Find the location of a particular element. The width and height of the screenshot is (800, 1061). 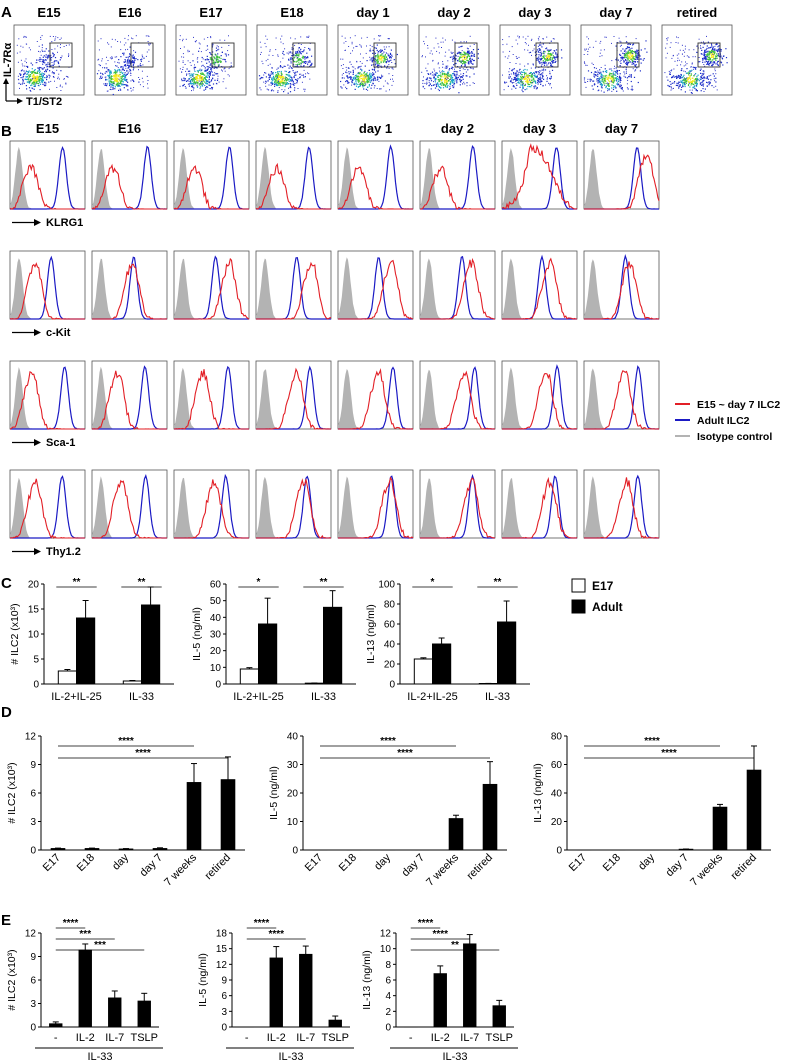

col-header-a-0: E15 is located at coordinates (48, 12).